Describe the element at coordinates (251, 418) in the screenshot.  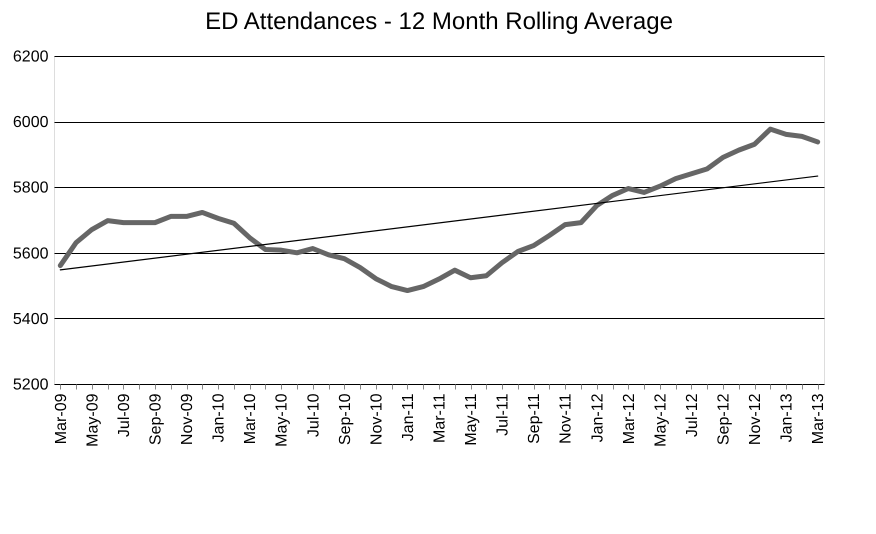
I see `x-tick-label: Mar-10` at that location.